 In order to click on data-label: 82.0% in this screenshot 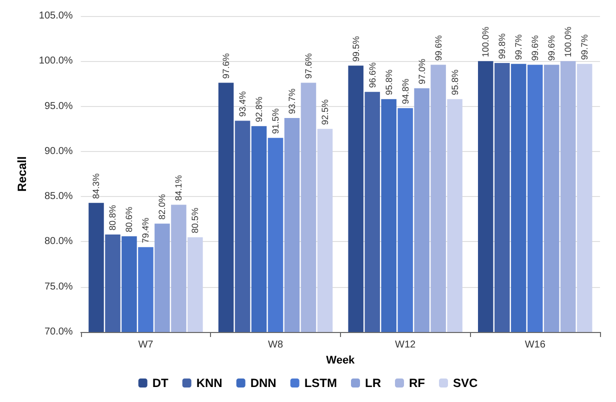, I will do `click(162, 207)`.